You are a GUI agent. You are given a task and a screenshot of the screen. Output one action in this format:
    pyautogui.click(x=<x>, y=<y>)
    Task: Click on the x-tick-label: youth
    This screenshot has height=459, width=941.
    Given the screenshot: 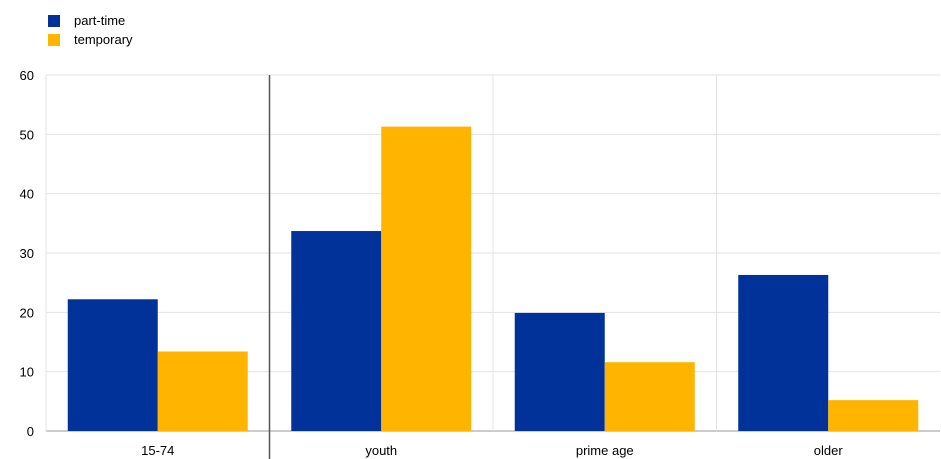 What is the action you would take?
    pyautogui.click(x=381, y=450)
    